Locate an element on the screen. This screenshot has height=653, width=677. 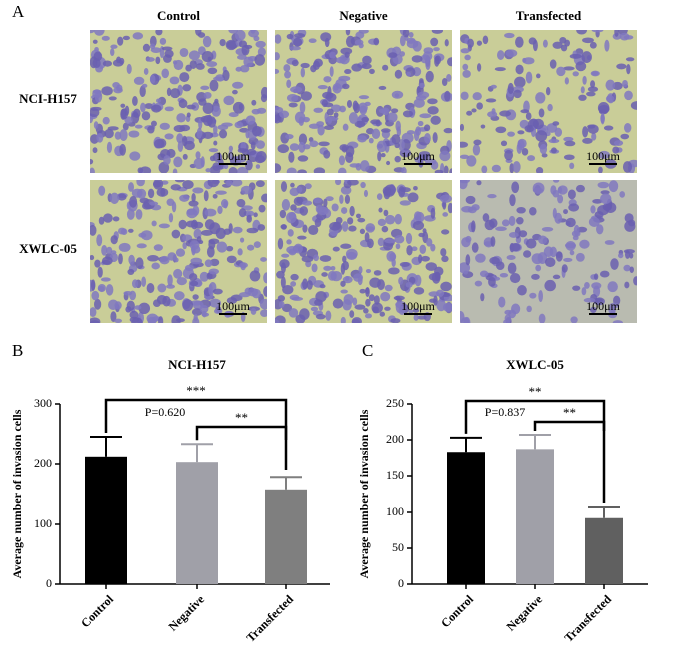
y-tick-label: 300 is located at coordinates (43, 403).